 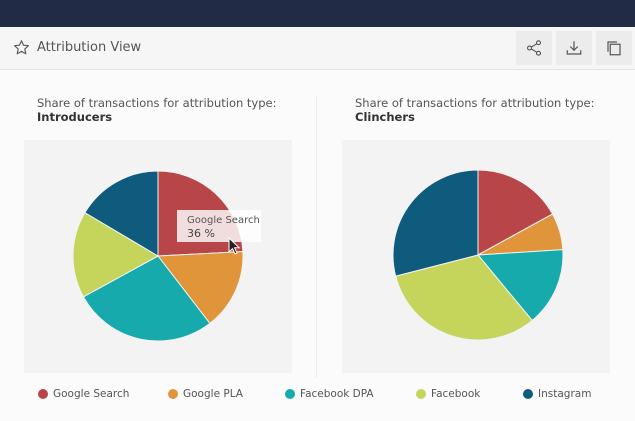 I want to click on download-icon, so click(x=574, y=48).